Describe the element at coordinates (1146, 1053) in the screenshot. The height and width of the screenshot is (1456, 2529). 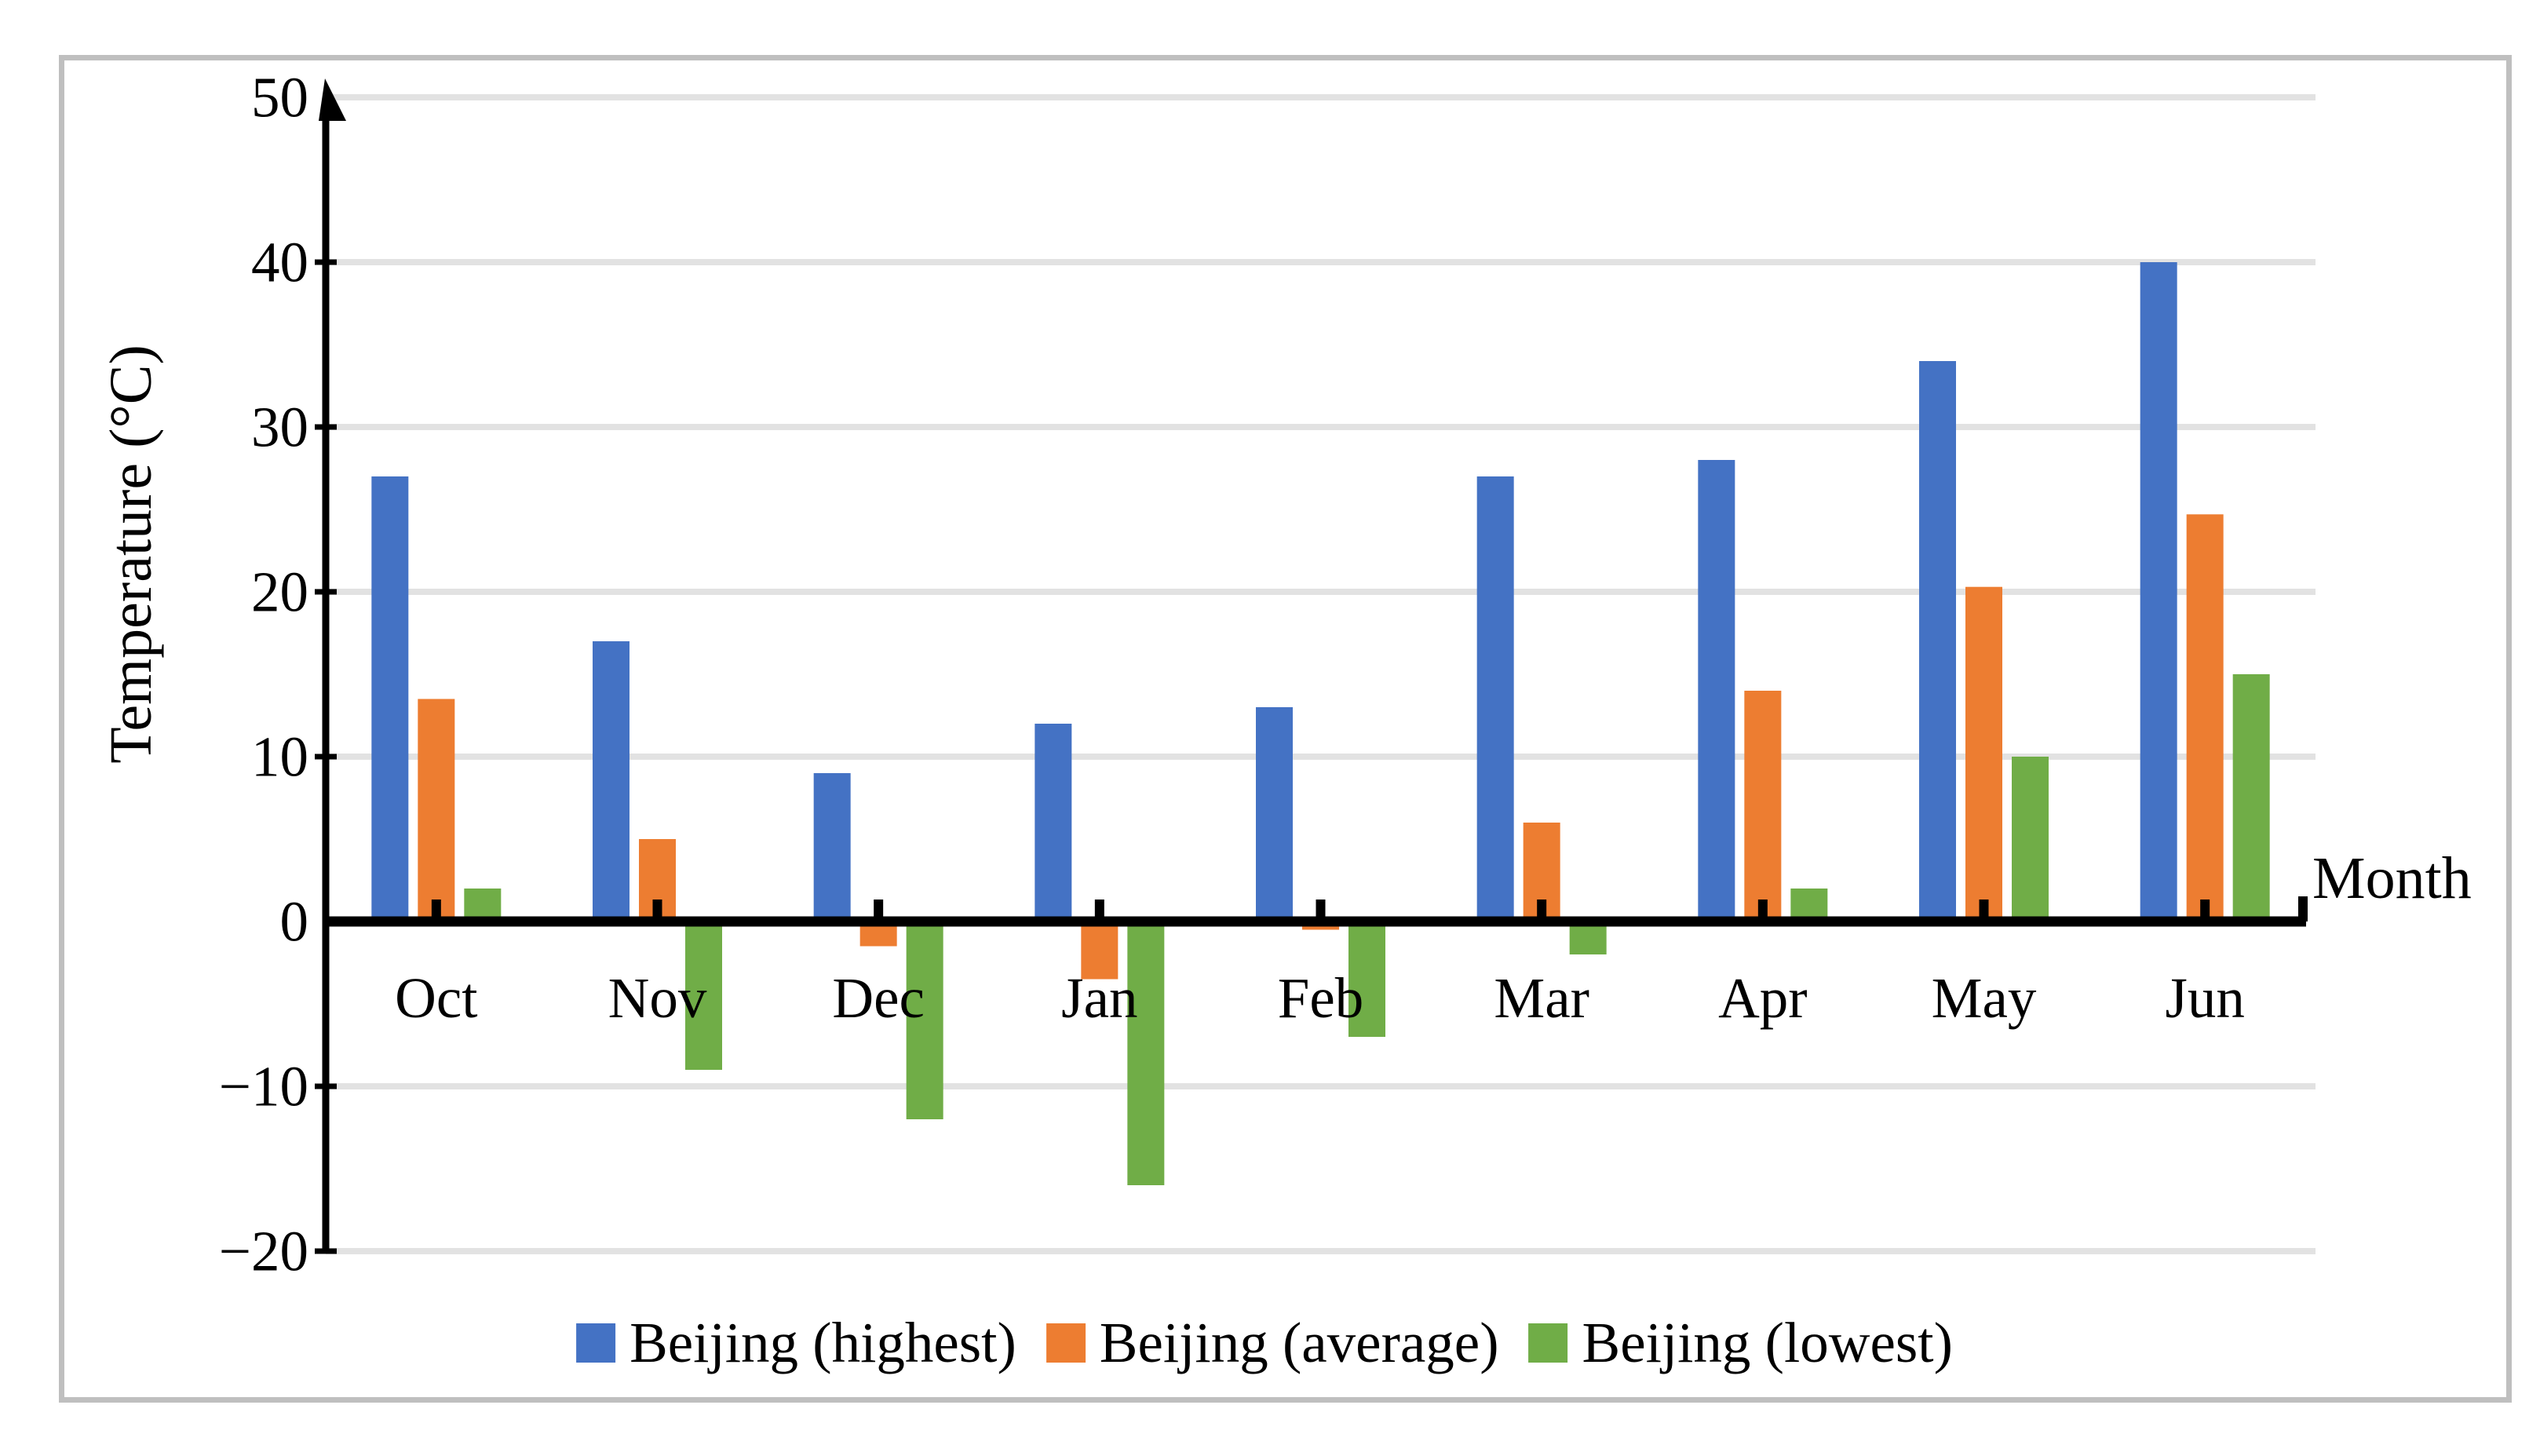
I see `bar-Jan-Beijing (lowest)` at that location.